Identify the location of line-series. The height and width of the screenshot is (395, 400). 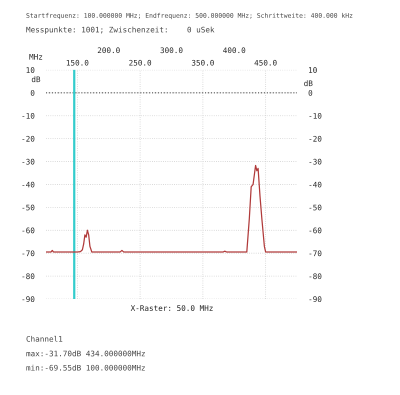
(171, 208).